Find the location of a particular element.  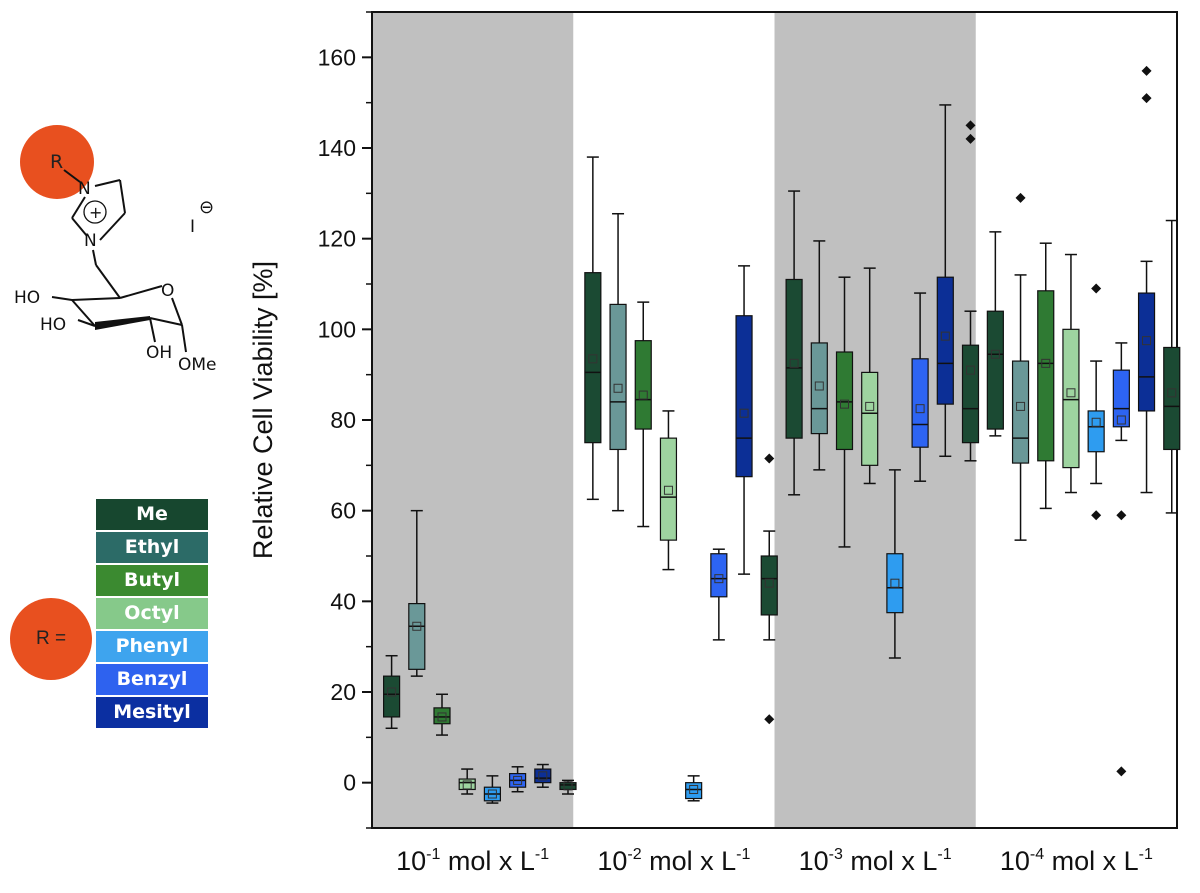

r-equals-label: R = is located at coordinates (51, 638).